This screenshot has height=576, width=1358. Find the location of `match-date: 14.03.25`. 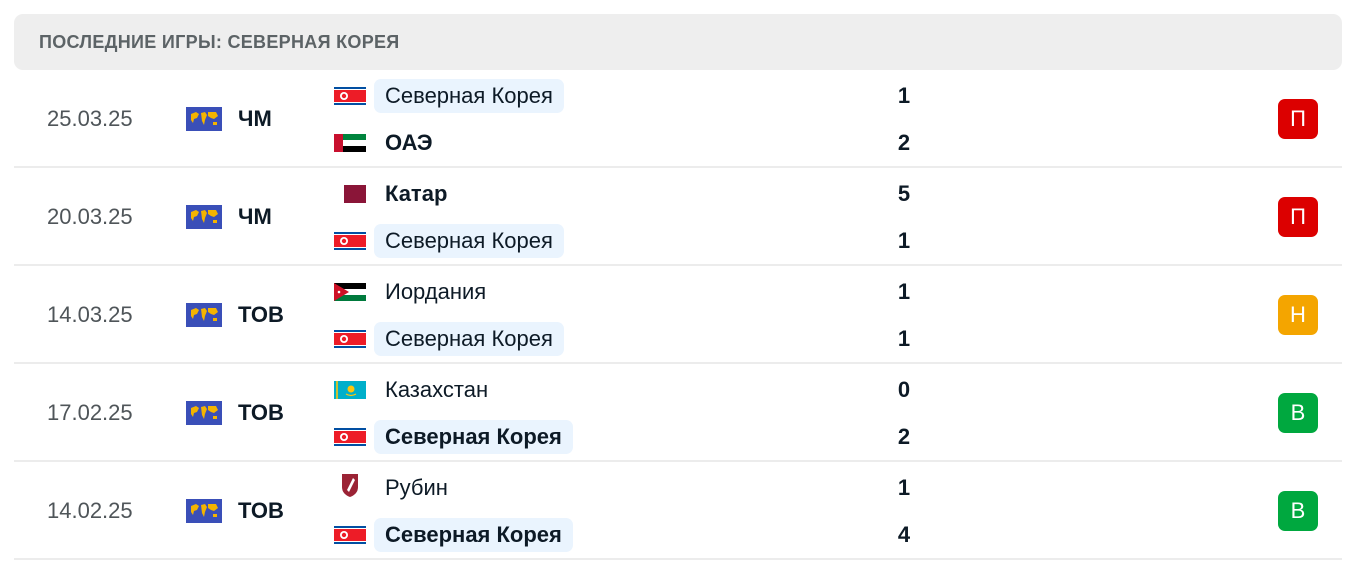

match-date: 14.03.25 is located at coordinates (90, 314).